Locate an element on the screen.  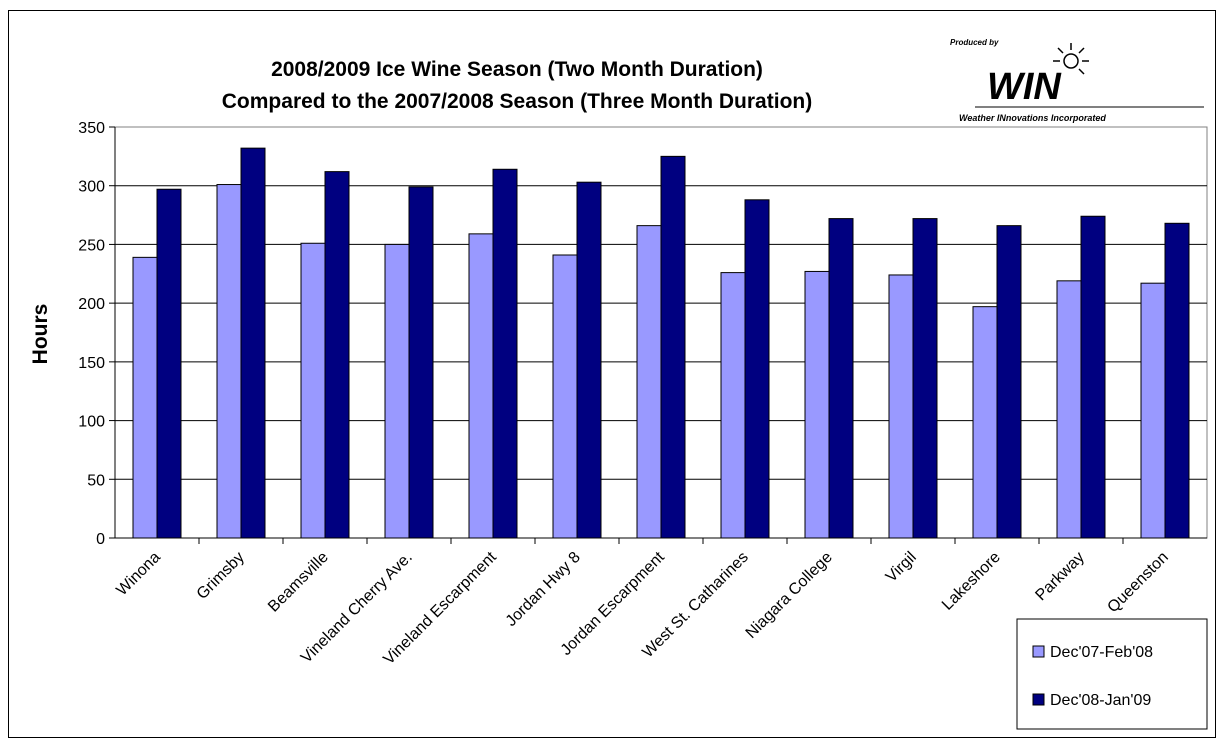
legend: Dec'07-Feb'08 Dec'08-Jan'09 is located at coordinates (1112, 674).